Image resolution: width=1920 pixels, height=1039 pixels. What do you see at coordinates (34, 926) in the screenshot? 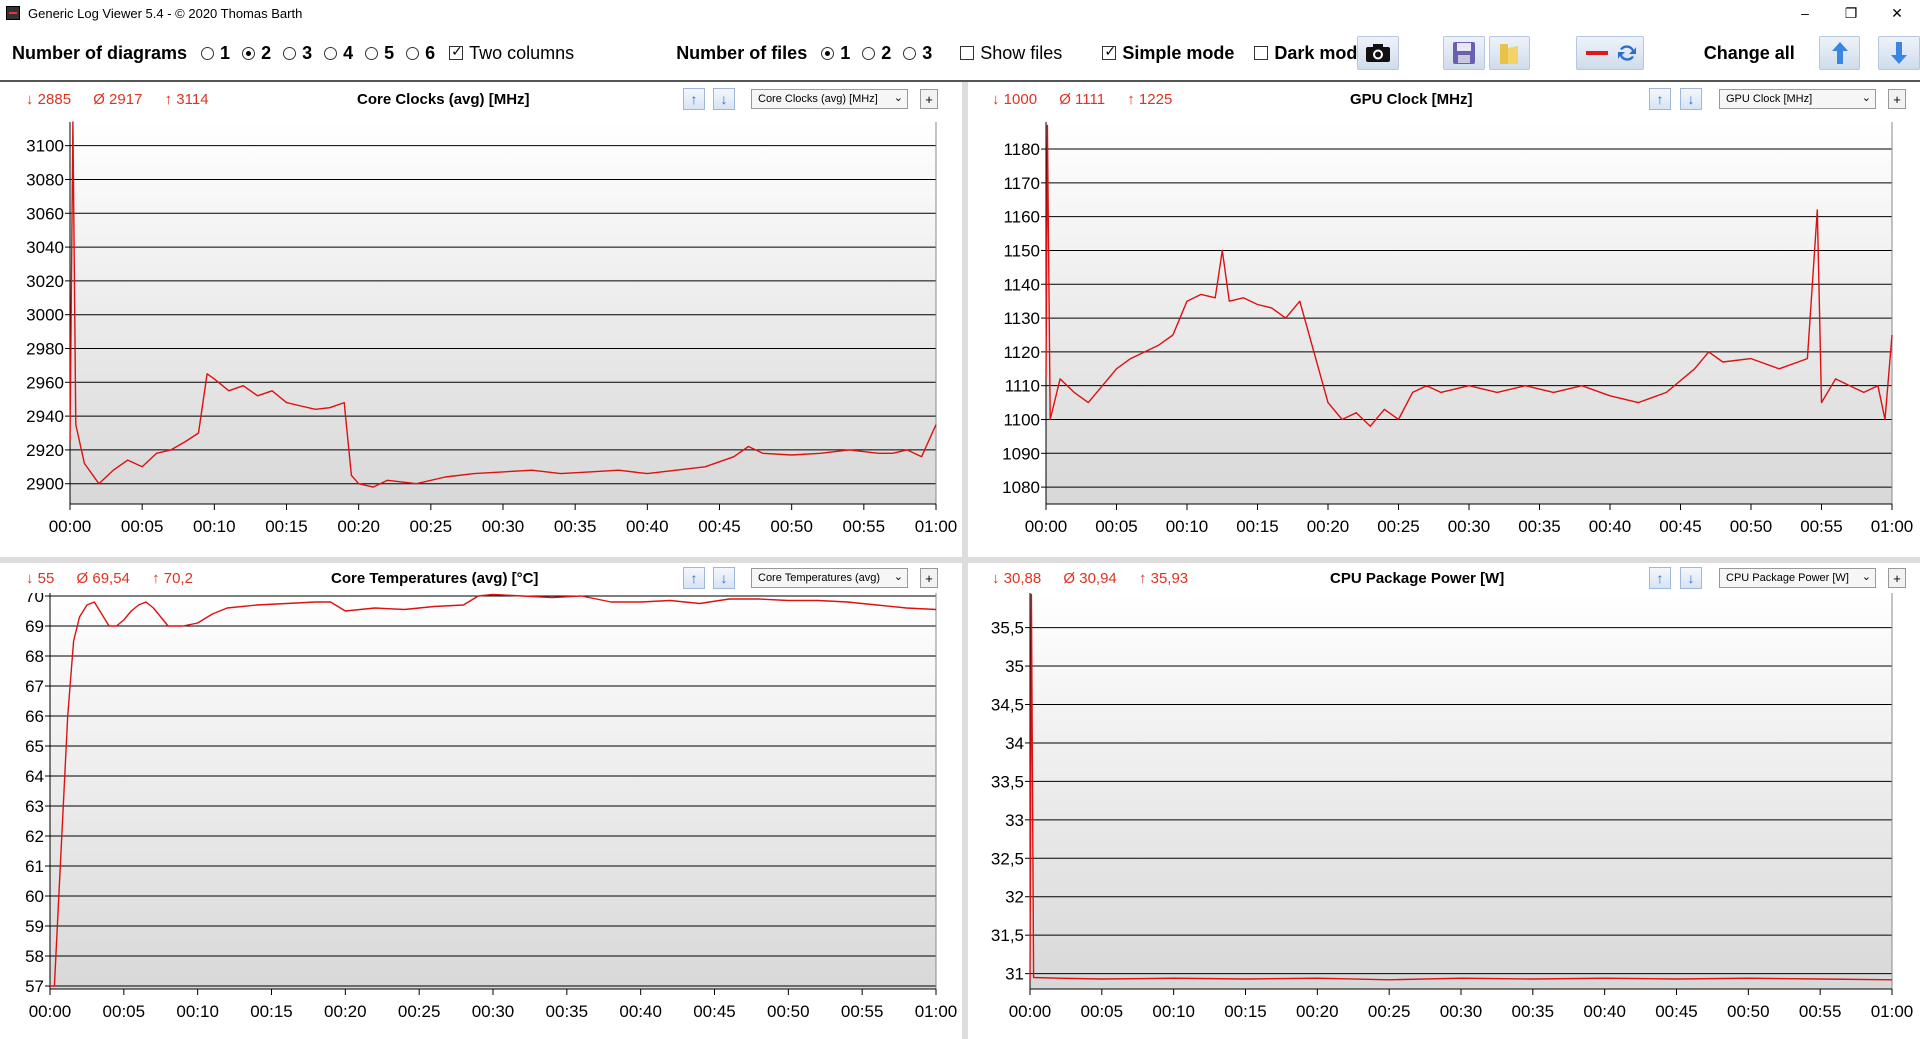
I see `y-tick-label: 59` at bounding box center [34, 926].